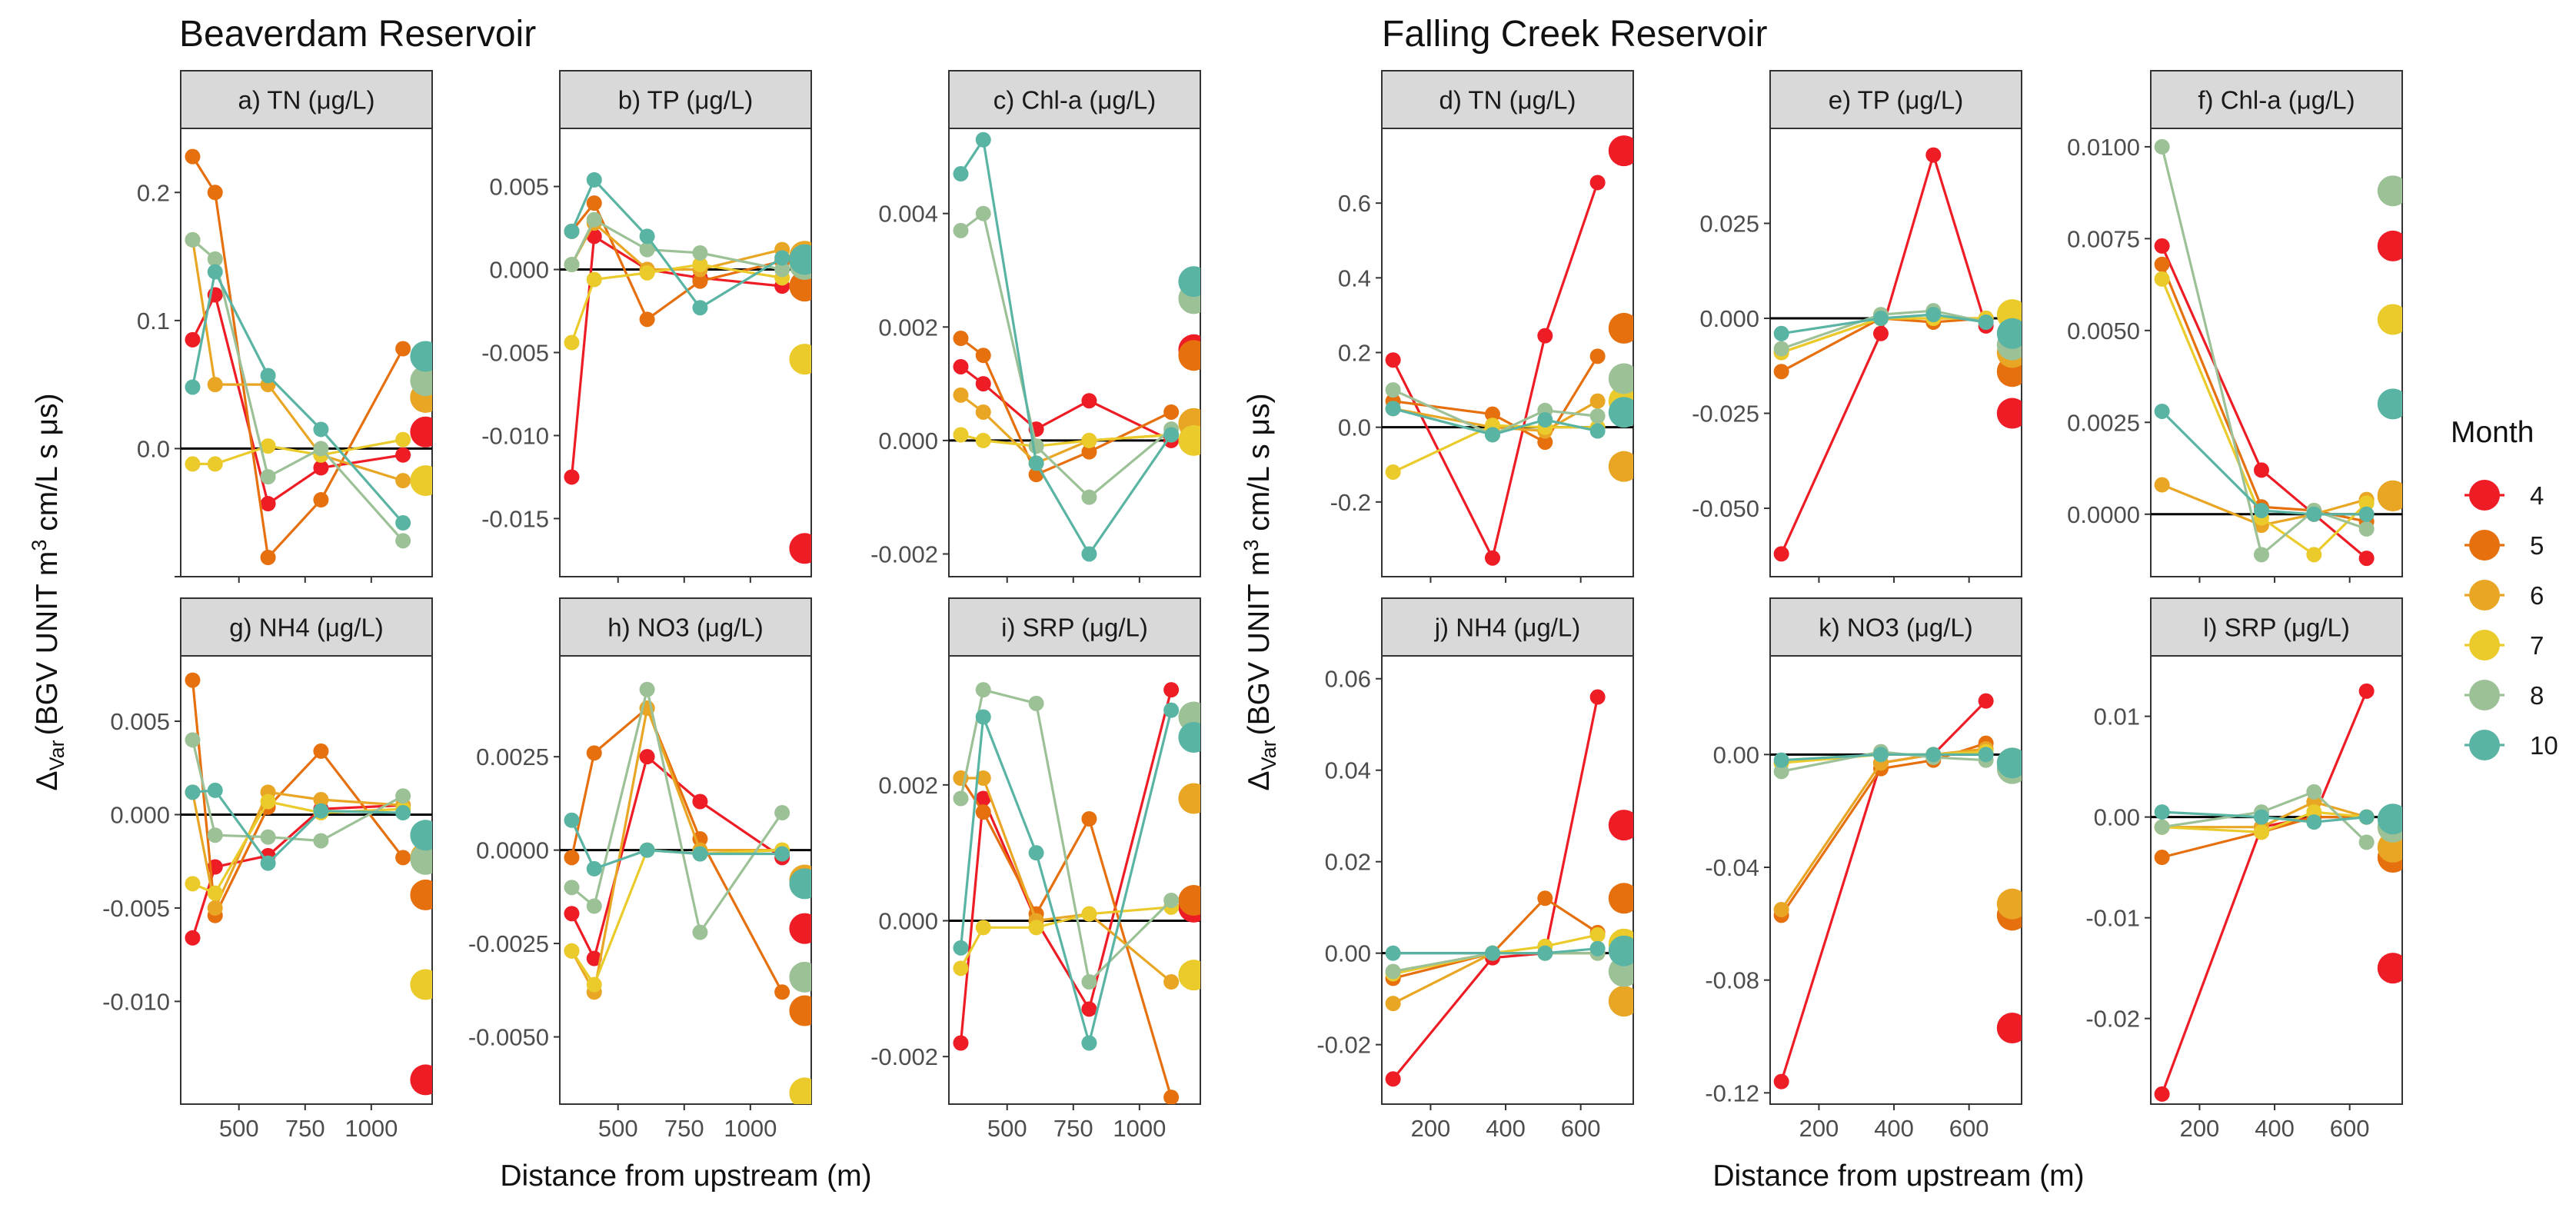 Image resolution: width=2576 pixels, height=1211 pixels. What do you see at coordinates (1260, 592) in the screenshot?
I see `y-axis-label-falling-creek: ΔVar (BGV UNIT m3 cm/L s μs)` at bounding box center [1260, 592].